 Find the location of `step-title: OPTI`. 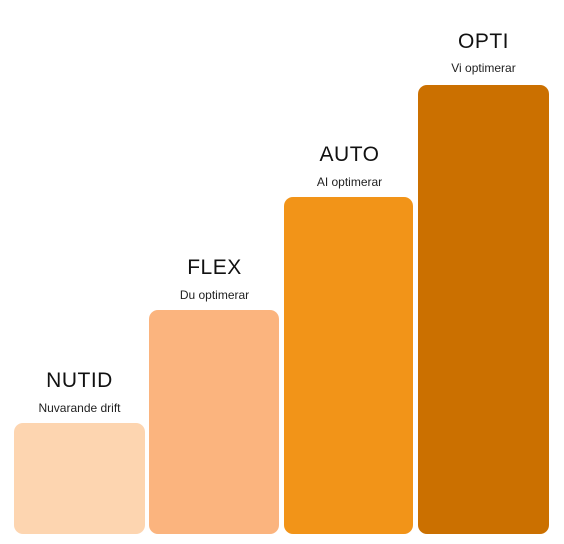

step-title: OPTI is located at coordinates (483, 41).